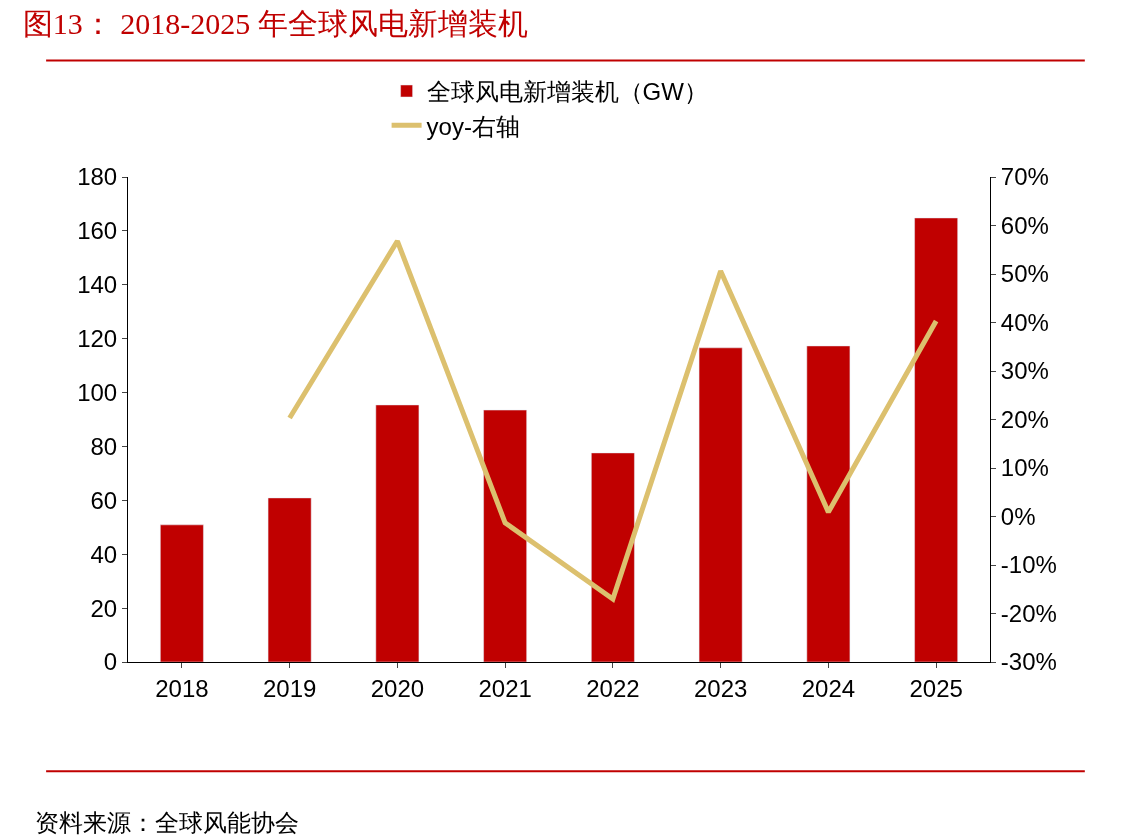 The height and width of the screenshot is (838, 1141). I want to click on y-tick-label: 0, so click(110, 662).